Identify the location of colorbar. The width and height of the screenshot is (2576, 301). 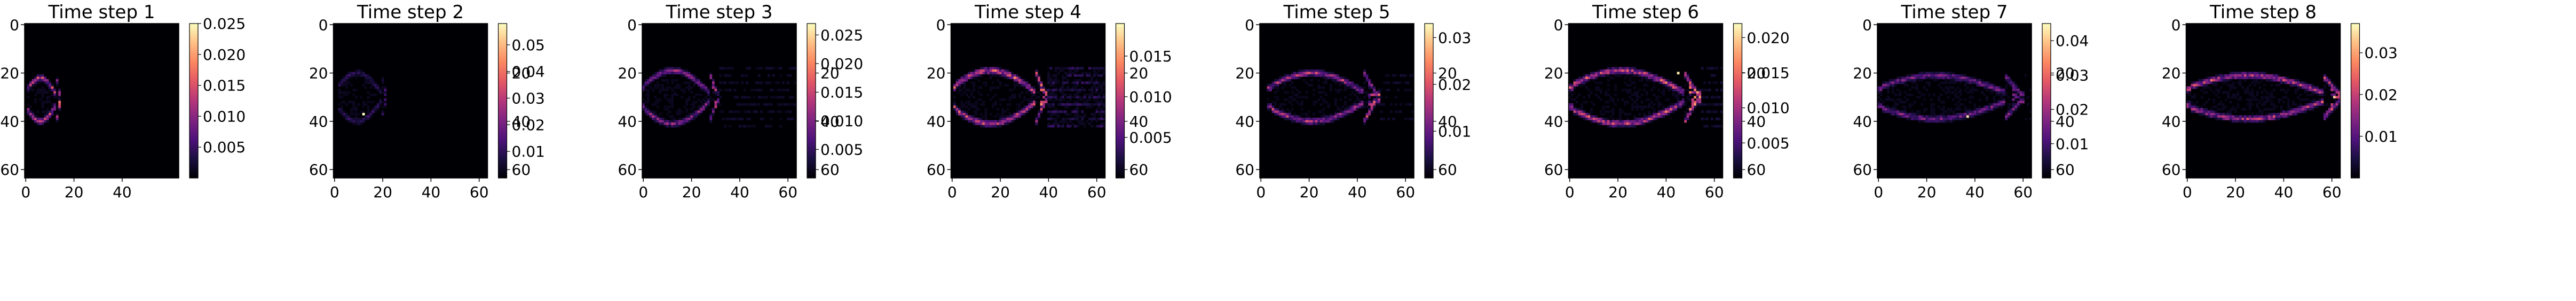
(2046, 101).